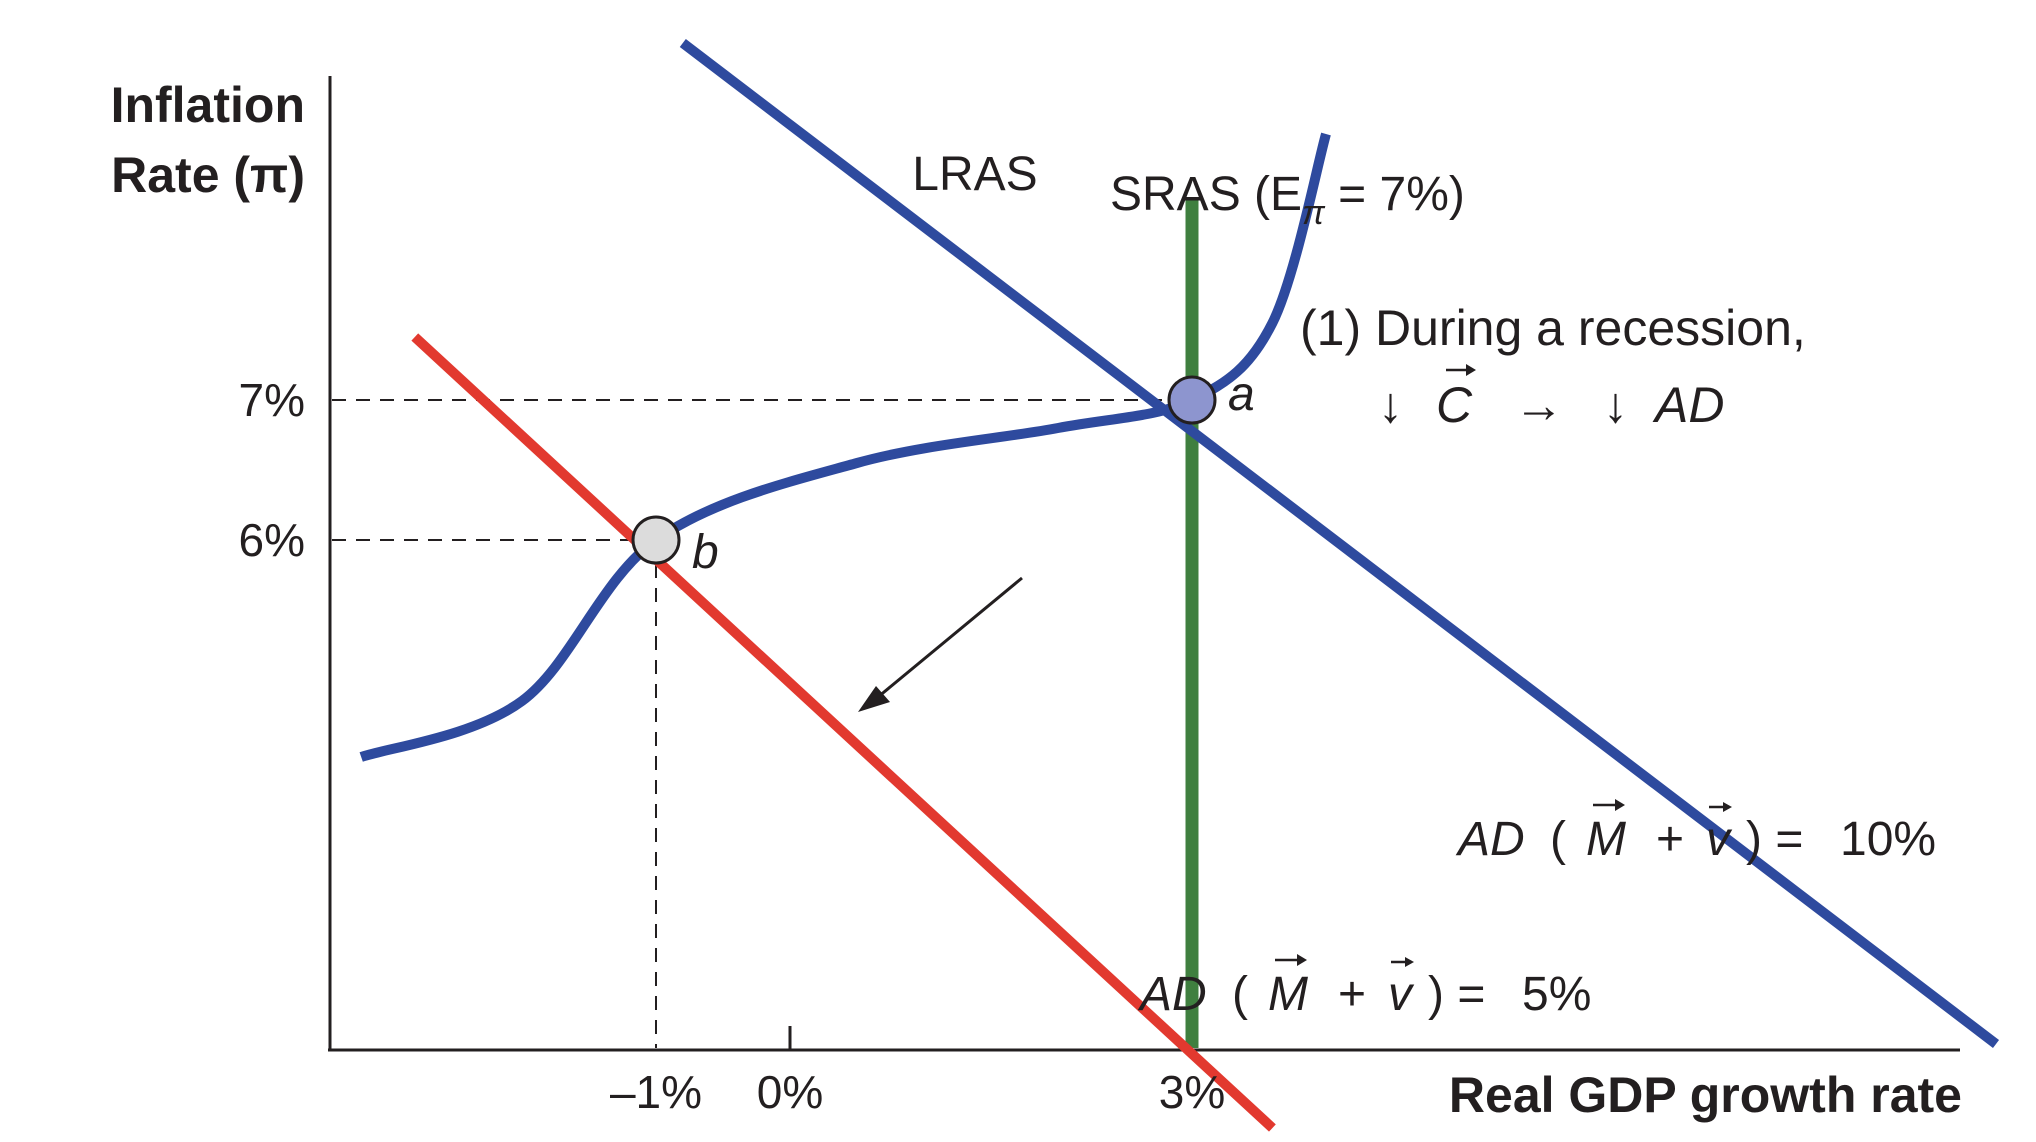  What do you see at coordinates (1192, 400) in the screenshot?
I see `point-a` at bounding box center [1192, 400].